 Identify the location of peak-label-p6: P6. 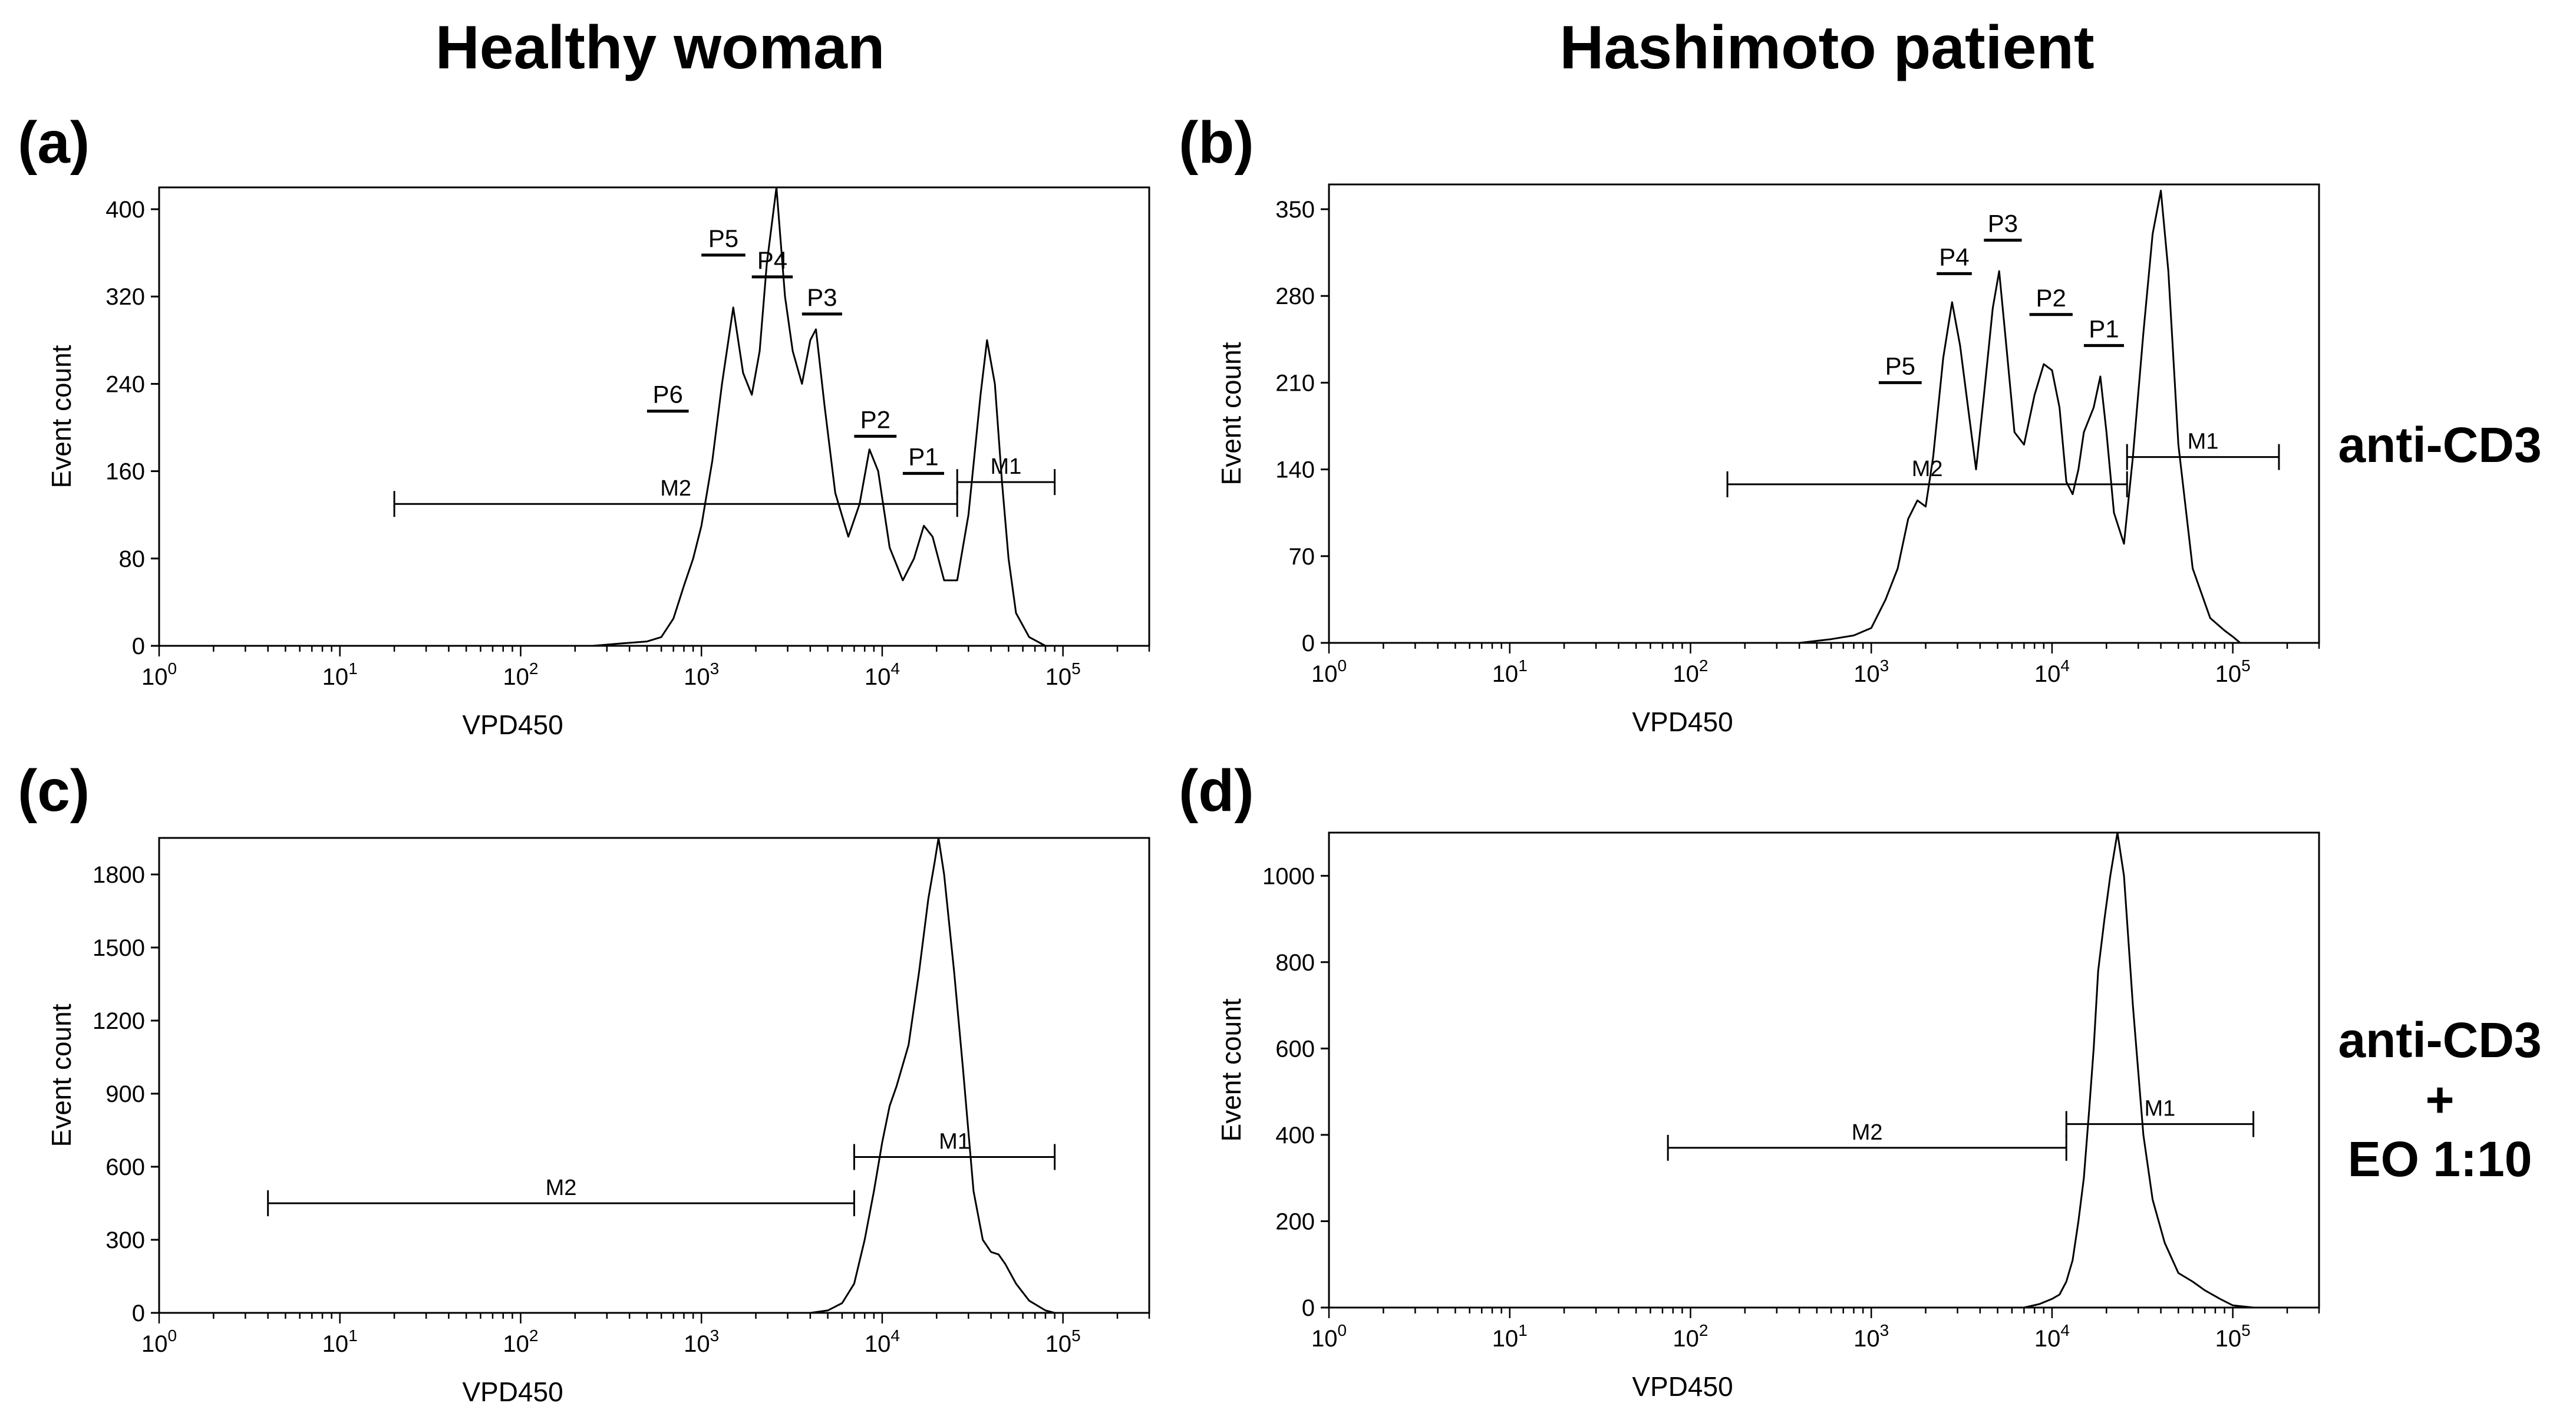
(668, 394).